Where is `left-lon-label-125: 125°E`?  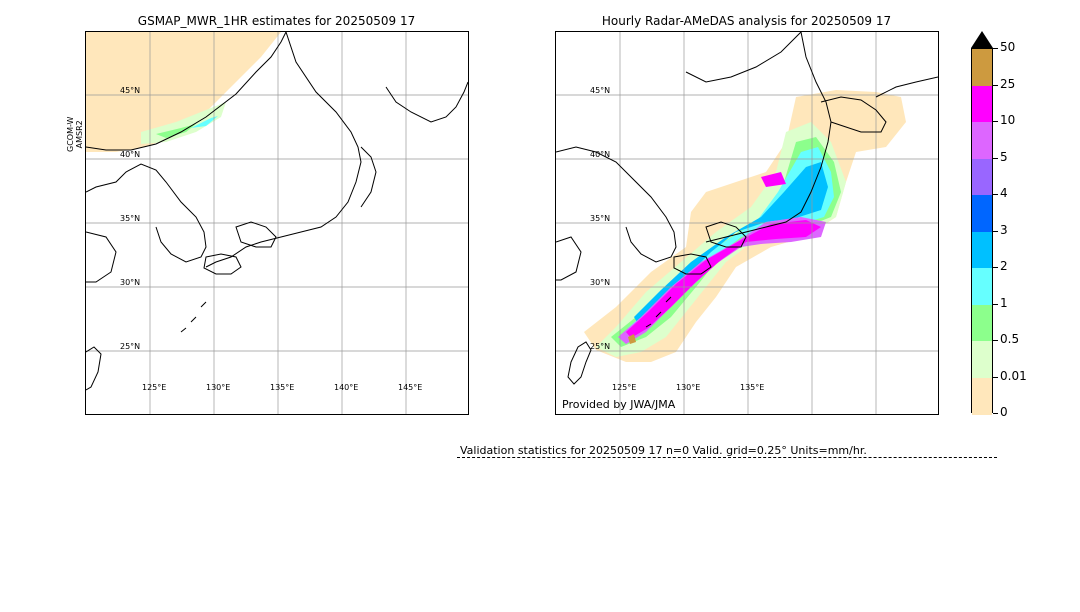
left-lon-label-125: 125°E is located at coordinates (154, 387).